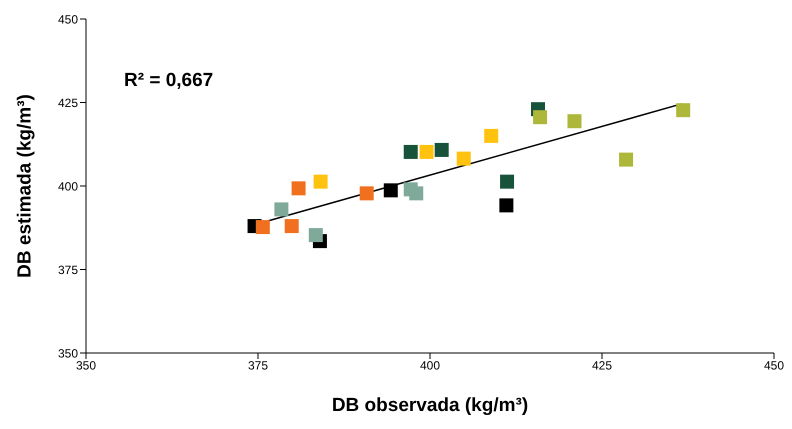  Describe the element at coordinates (430, 365) in the screenshot. I see `x-tick-label: 400` at that location.